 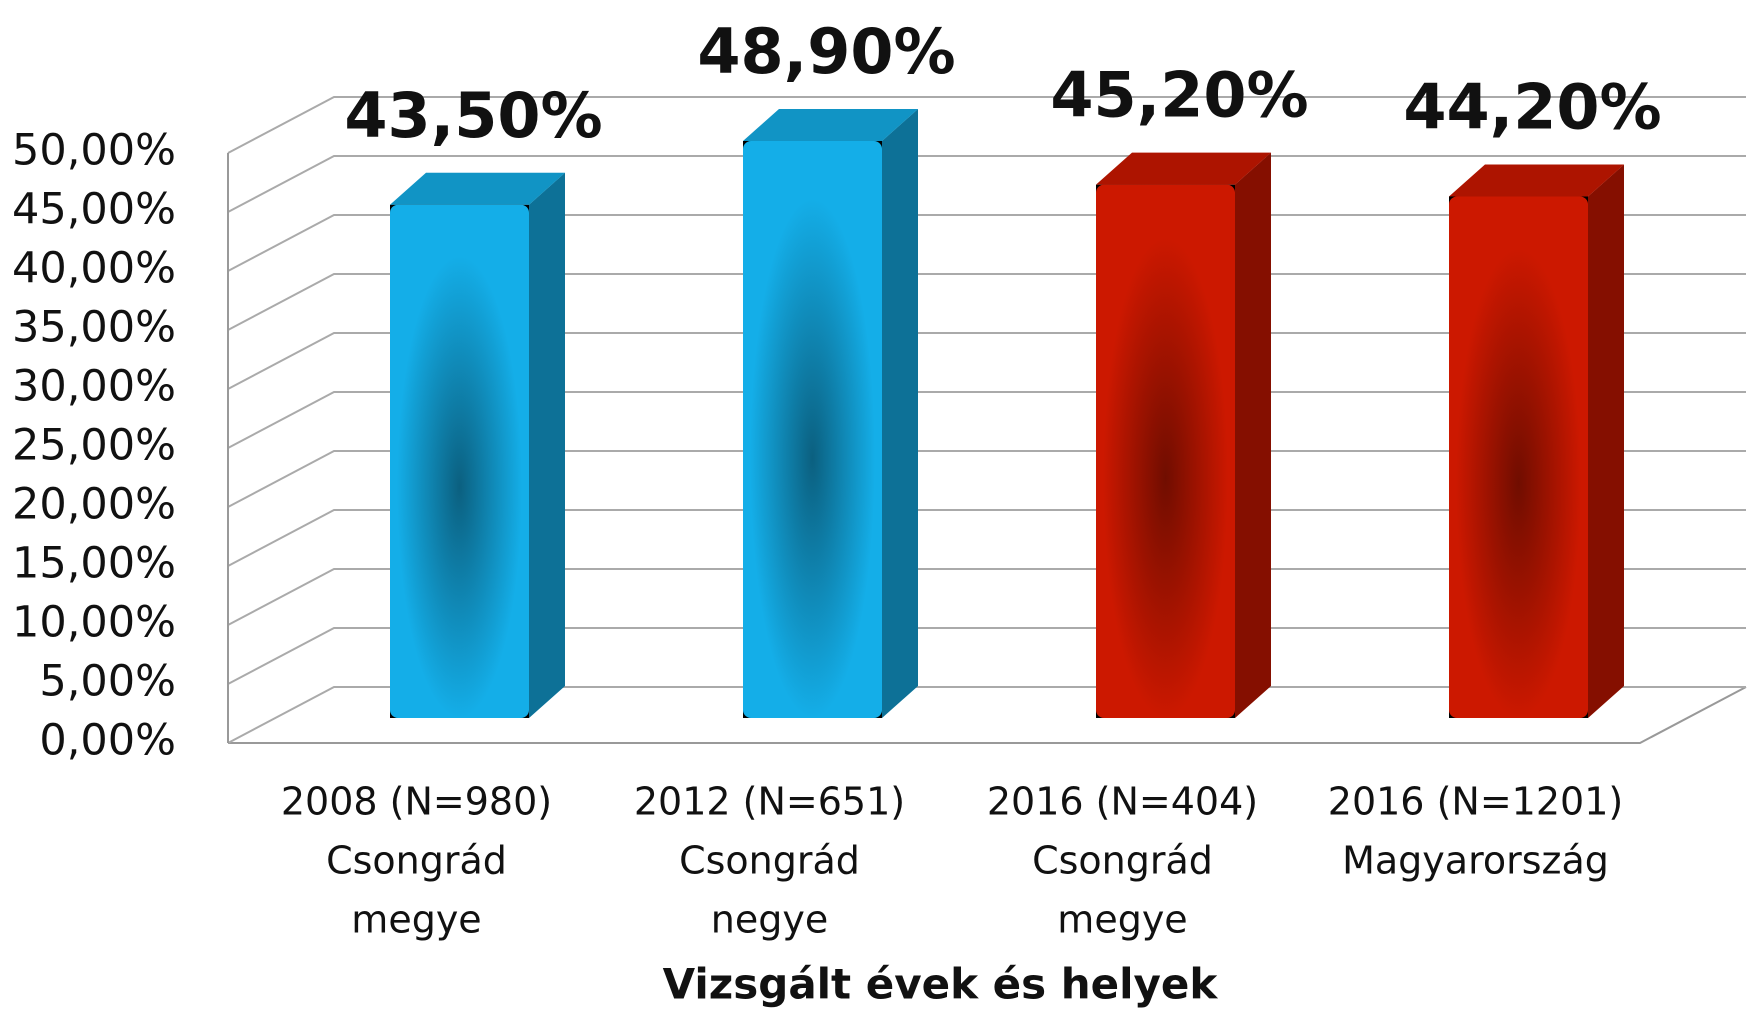 I want to click on y-tick-label: 5,00%, so click(x=107, y=682).